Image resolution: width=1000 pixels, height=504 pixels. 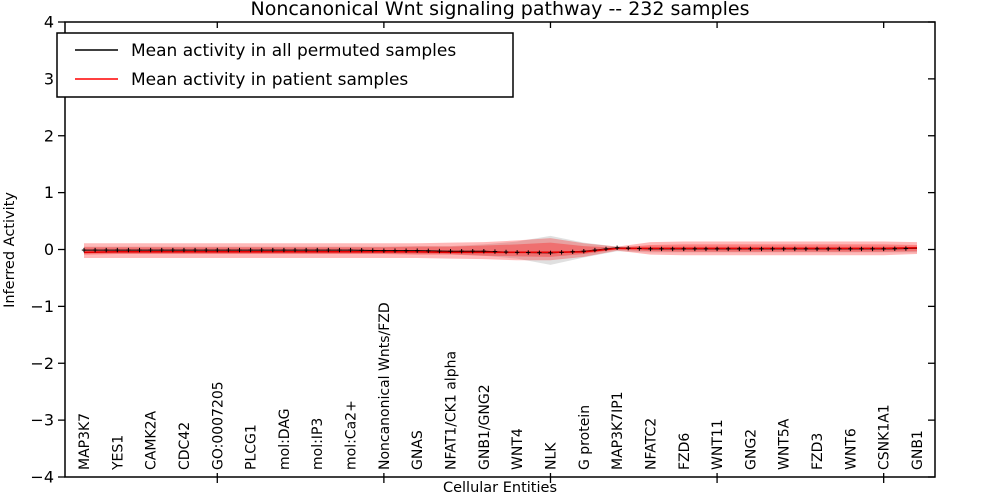 What do you see at coordinates (385, 386) in the screenshot?
I see `category-label: Noncanonical Wnts/FZD` at bounding box center [385, 386].